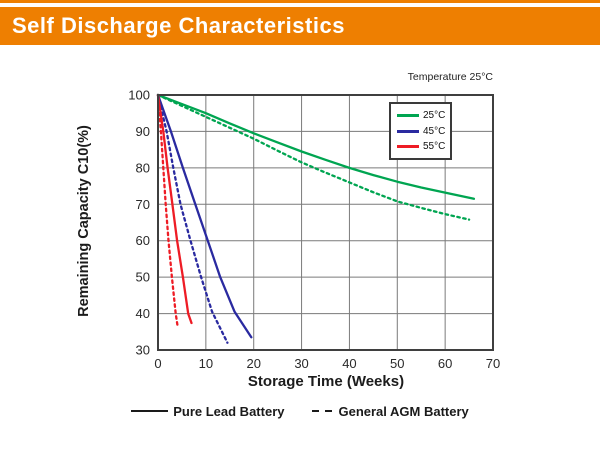  What do you see at coordinates (229, 411) in the screenshot?
I see `pure-lead-battery-label: Pure Lead Battery` at bounding box center [229, 411].